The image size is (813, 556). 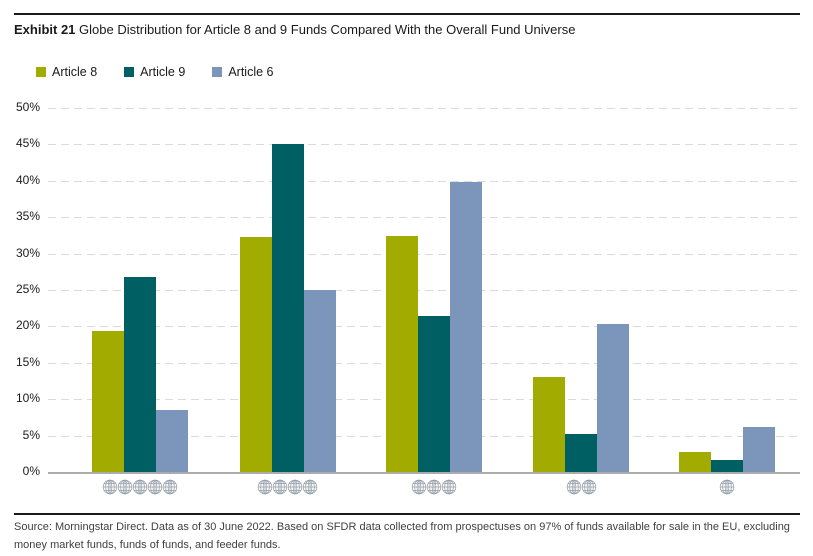 I want to click on x-category-label-2-globes, so click(x=581, y=487).